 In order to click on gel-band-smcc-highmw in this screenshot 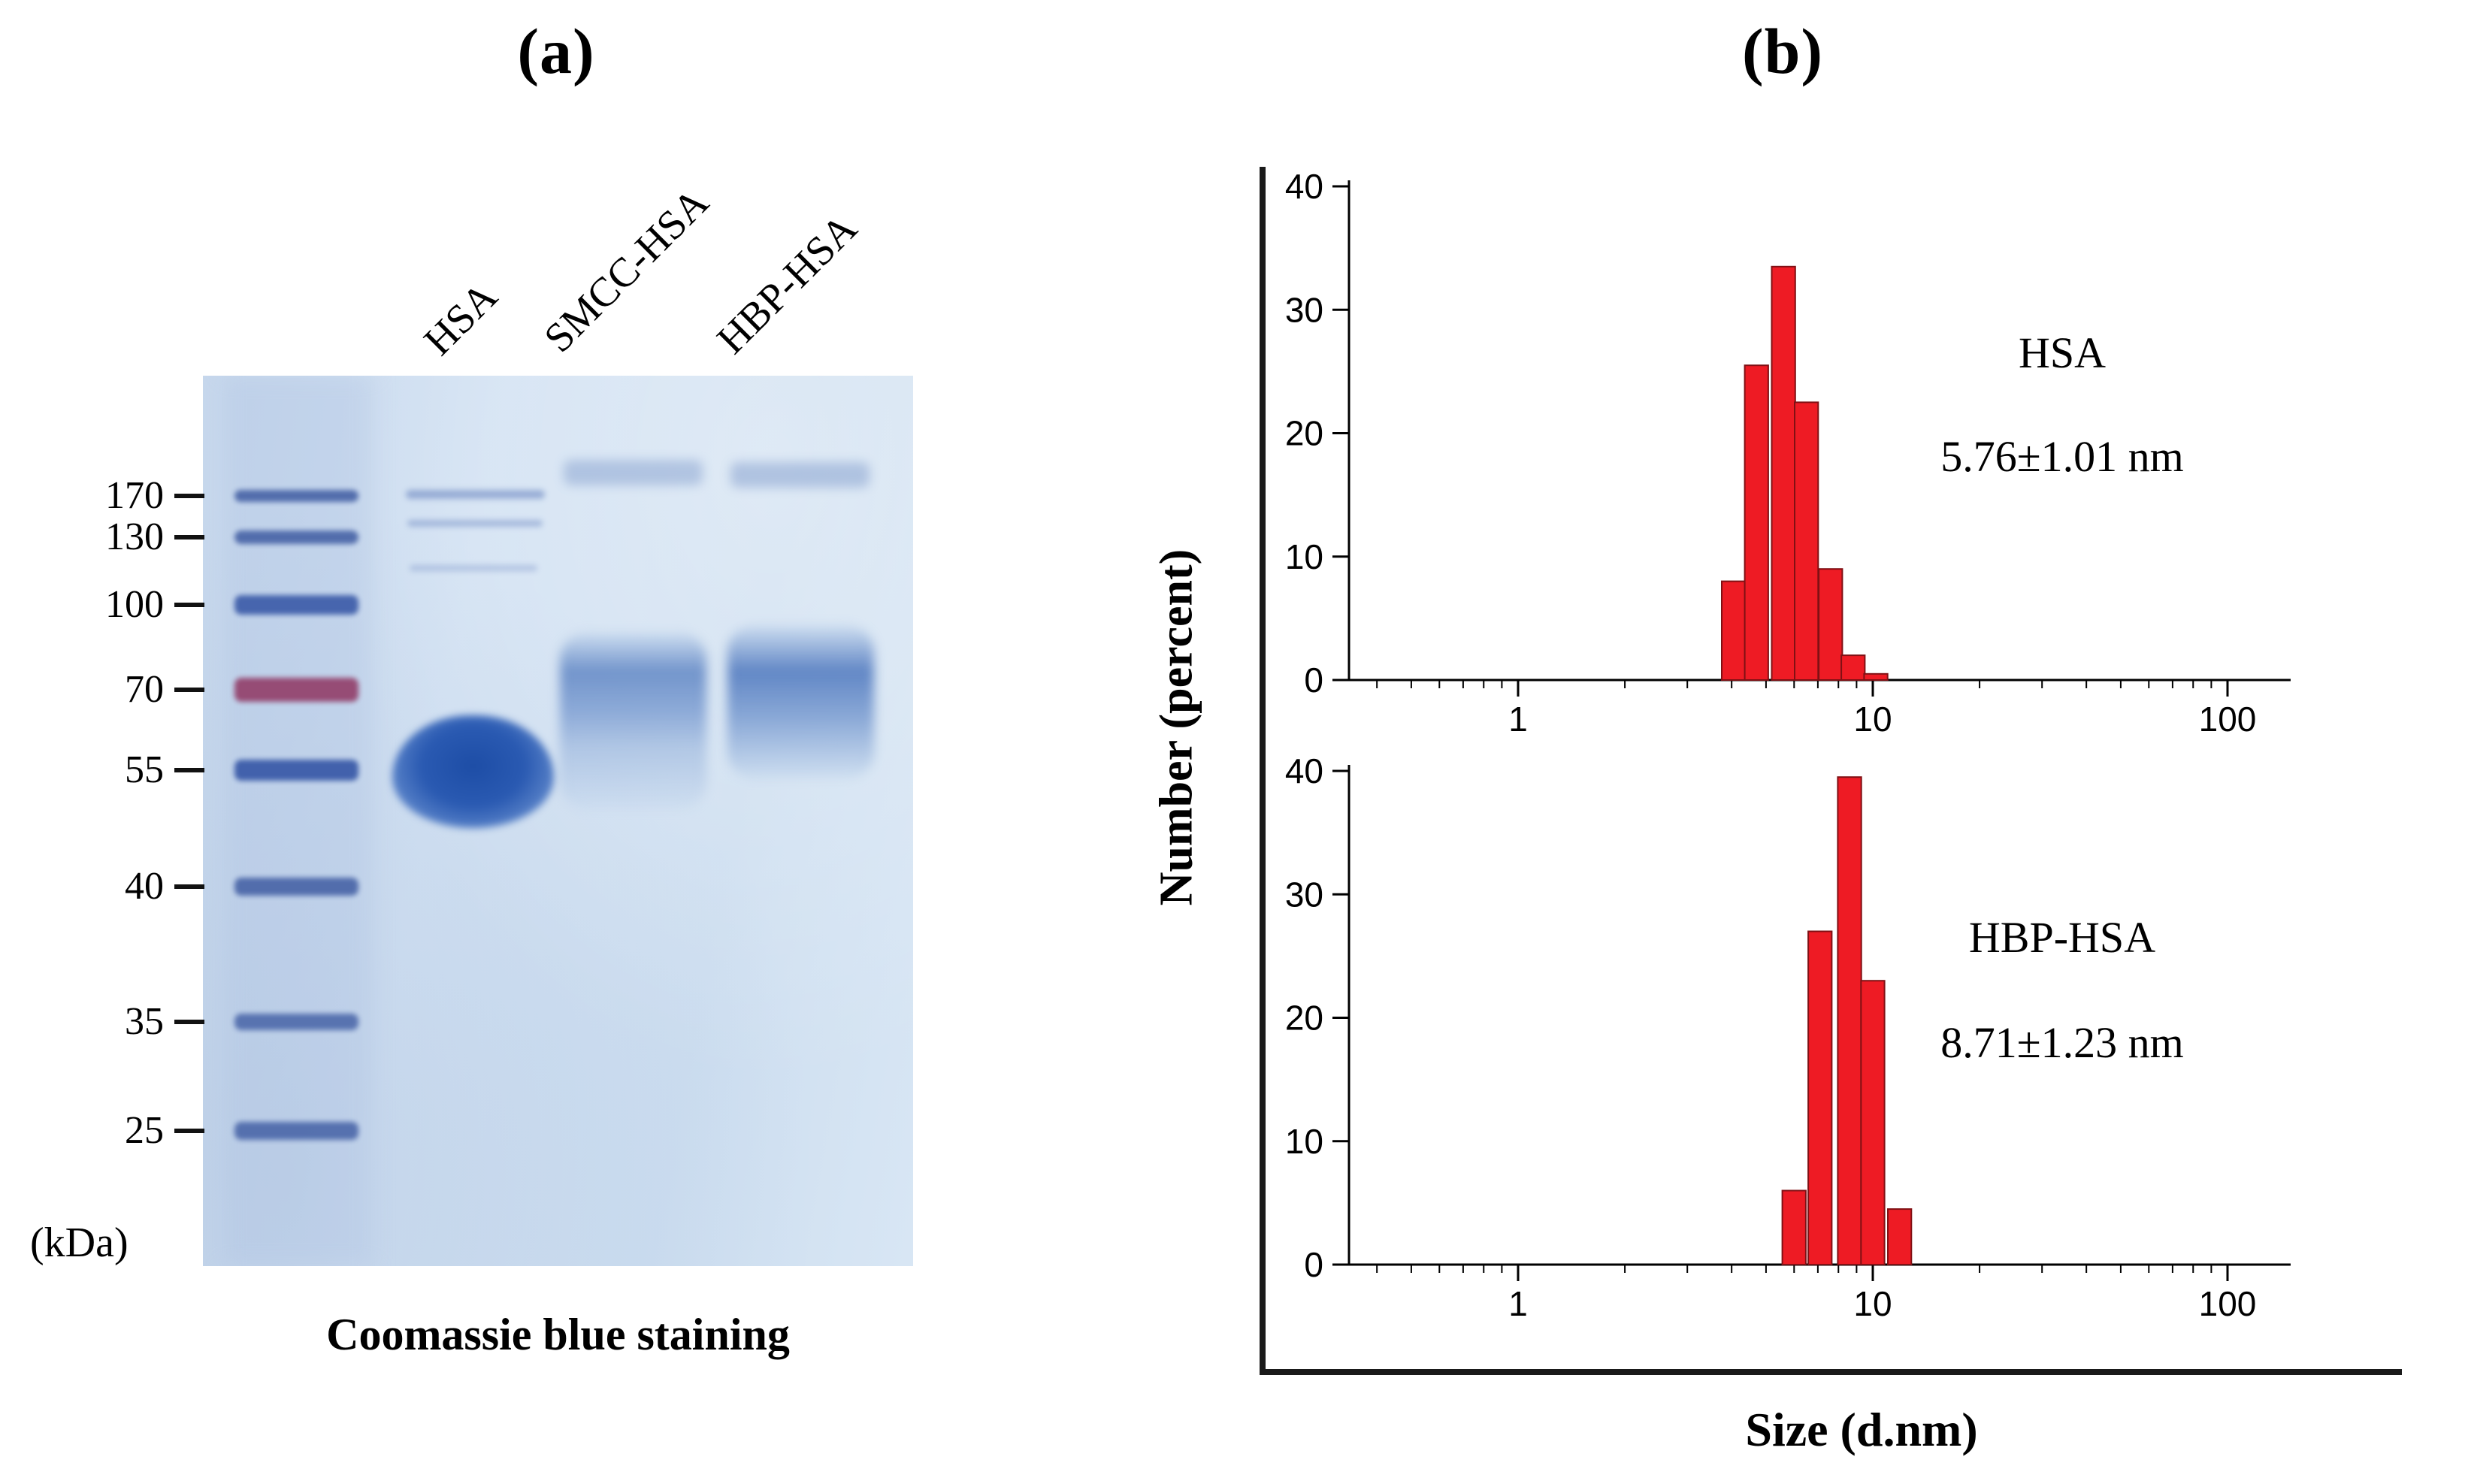, I will do `click(633, 473)`.